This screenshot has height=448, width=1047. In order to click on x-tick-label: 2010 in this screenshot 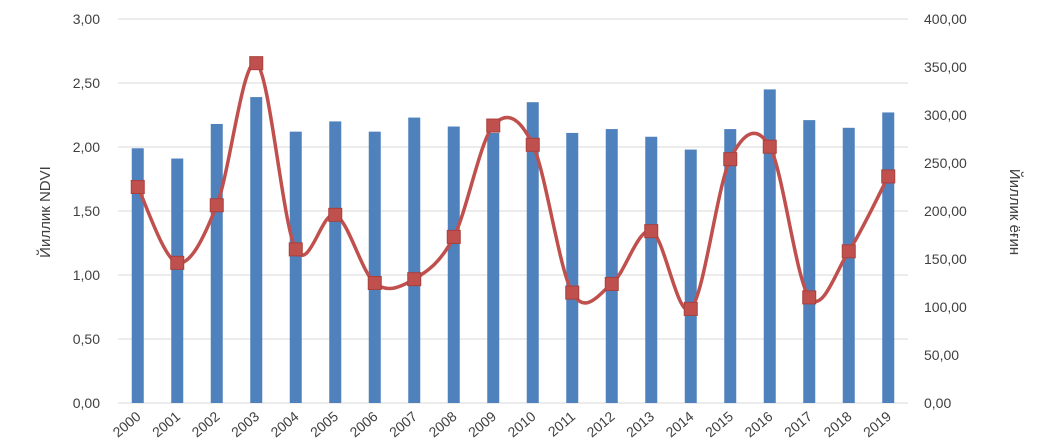, I will do `click(522, 424)`.